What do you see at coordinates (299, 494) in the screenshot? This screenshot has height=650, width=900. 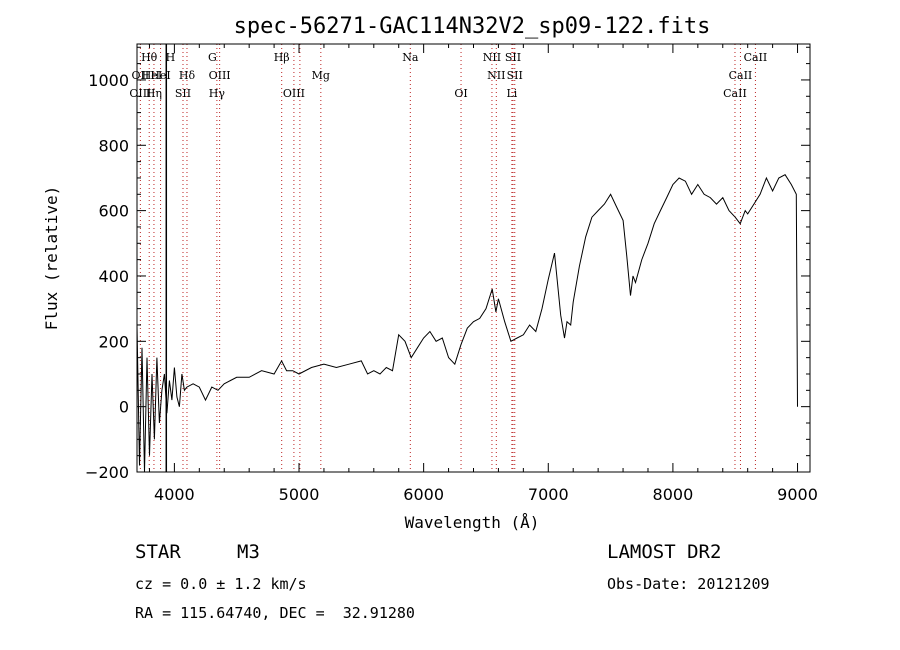 I see `x-tick-label: 5000` at bounding box center [299, 494].